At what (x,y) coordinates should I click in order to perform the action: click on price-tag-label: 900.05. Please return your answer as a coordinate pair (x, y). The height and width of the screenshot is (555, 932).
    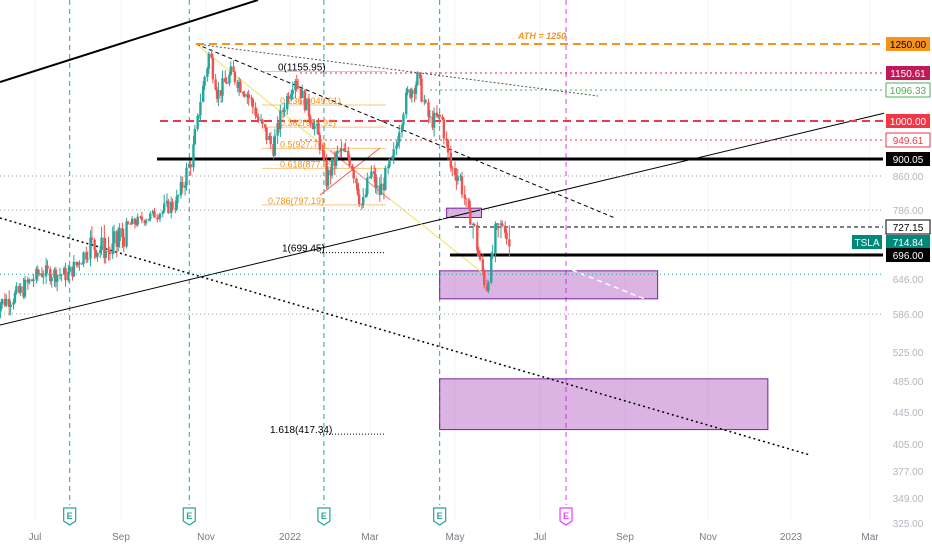
    Looking at the image, I should click on (908, 160).